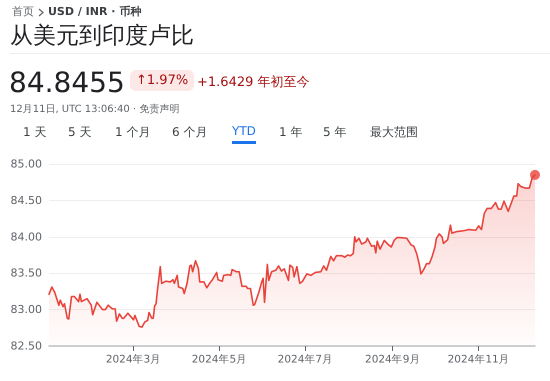 The width and height of the screenshot is (550, 381). I want to click on y-tick-label: 84.00, so click(26, 237).